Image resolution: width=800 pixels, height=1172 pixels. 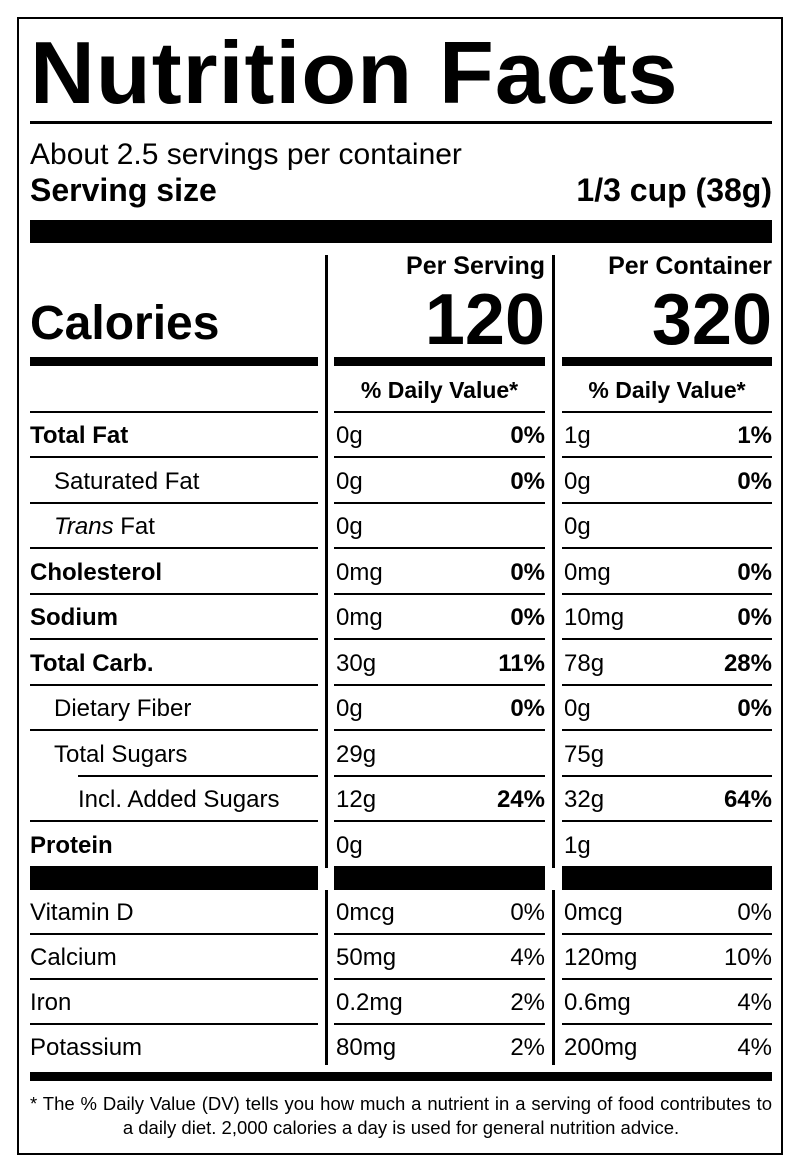 I want to click on nutrient-name: Incl. Added Sugars, so click(x=174, y=799).